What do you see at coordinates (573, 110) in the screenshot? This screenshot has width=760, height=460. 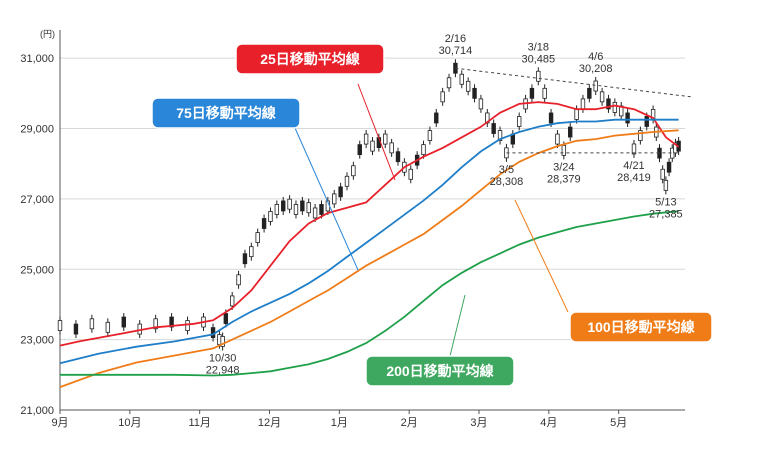 I see `trend-lines` at bounding box center [573, 110].